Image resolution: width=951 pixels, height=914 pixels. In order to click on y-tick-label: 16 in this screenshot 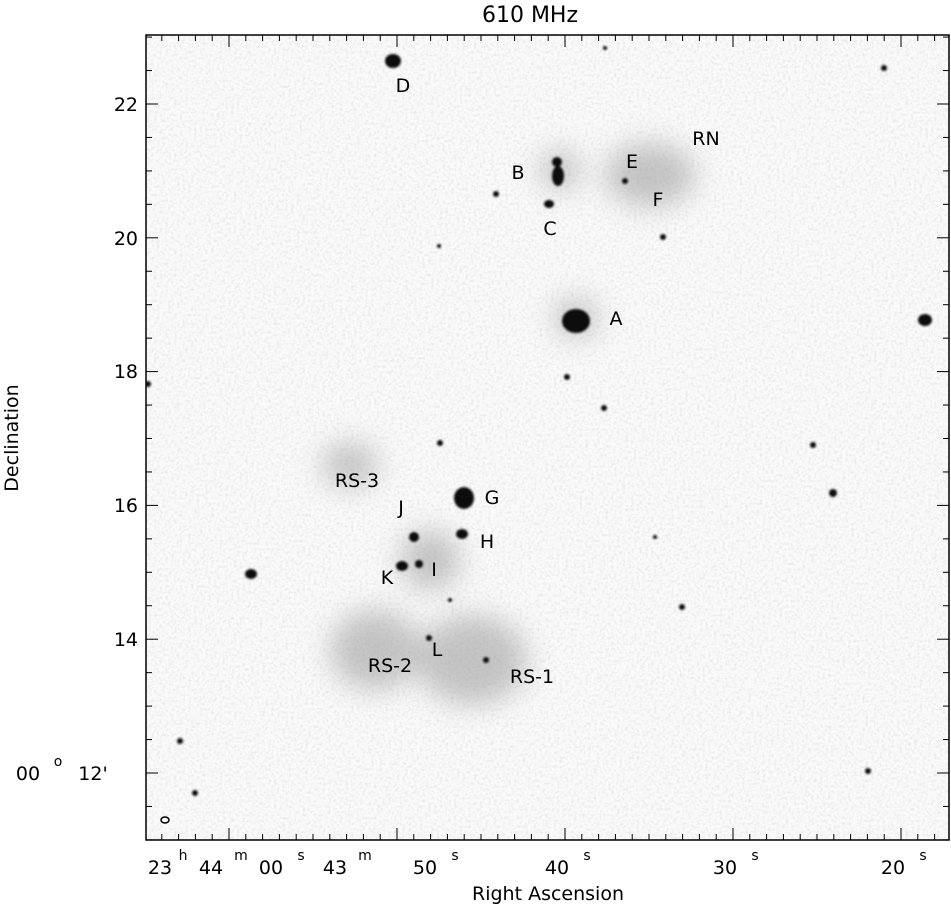, I will do `click(126, 506)`.